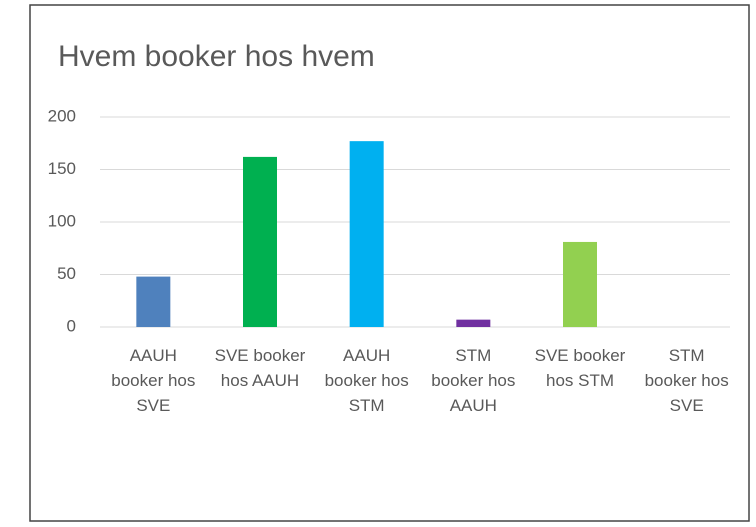 The width and height of the screenshot is (756, 527). Describe the element at coordinates (686, 380) in the screenshot. I see `x-tick-label: STM booker hos SVE` at that location.